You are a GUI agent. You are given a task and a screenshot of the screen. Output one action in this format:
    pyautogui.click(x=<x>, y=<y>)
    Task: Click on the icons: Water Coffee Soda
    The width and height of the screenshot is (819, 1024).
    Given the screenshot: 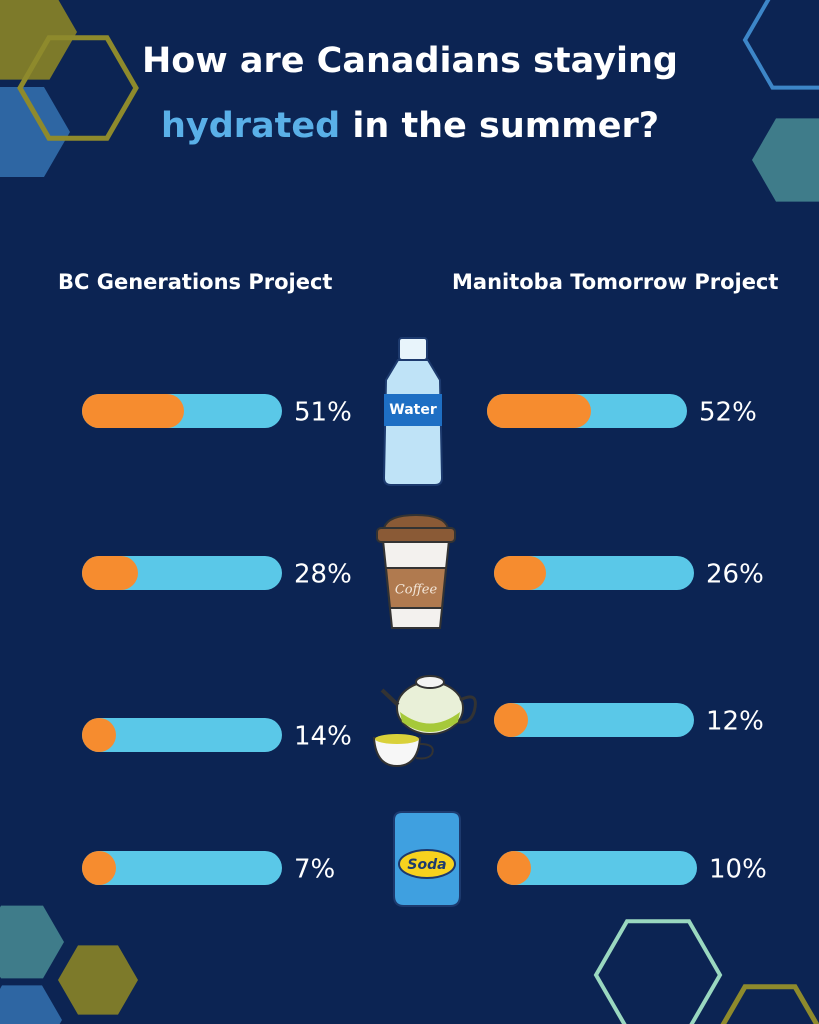 What is the action you would take?
    pyautogui.click(x=424, y=622)
    